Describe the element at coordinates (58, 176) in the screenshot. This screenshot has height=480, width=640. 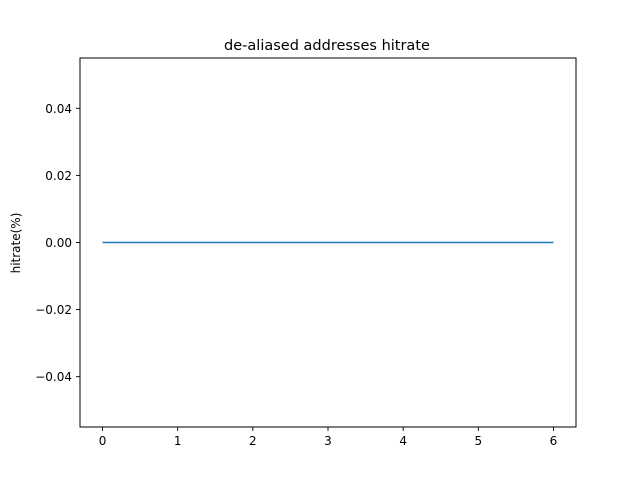
I see `y-tick-label: 0.02` at that location.